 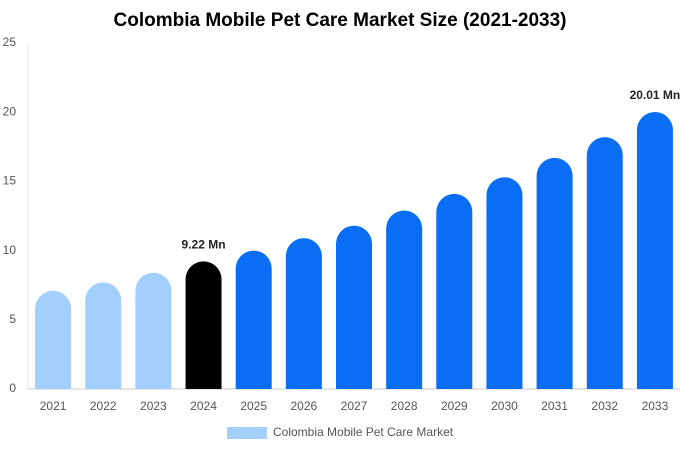 I want to click on x-tick-label: 2024, so click(x=203, y=406).